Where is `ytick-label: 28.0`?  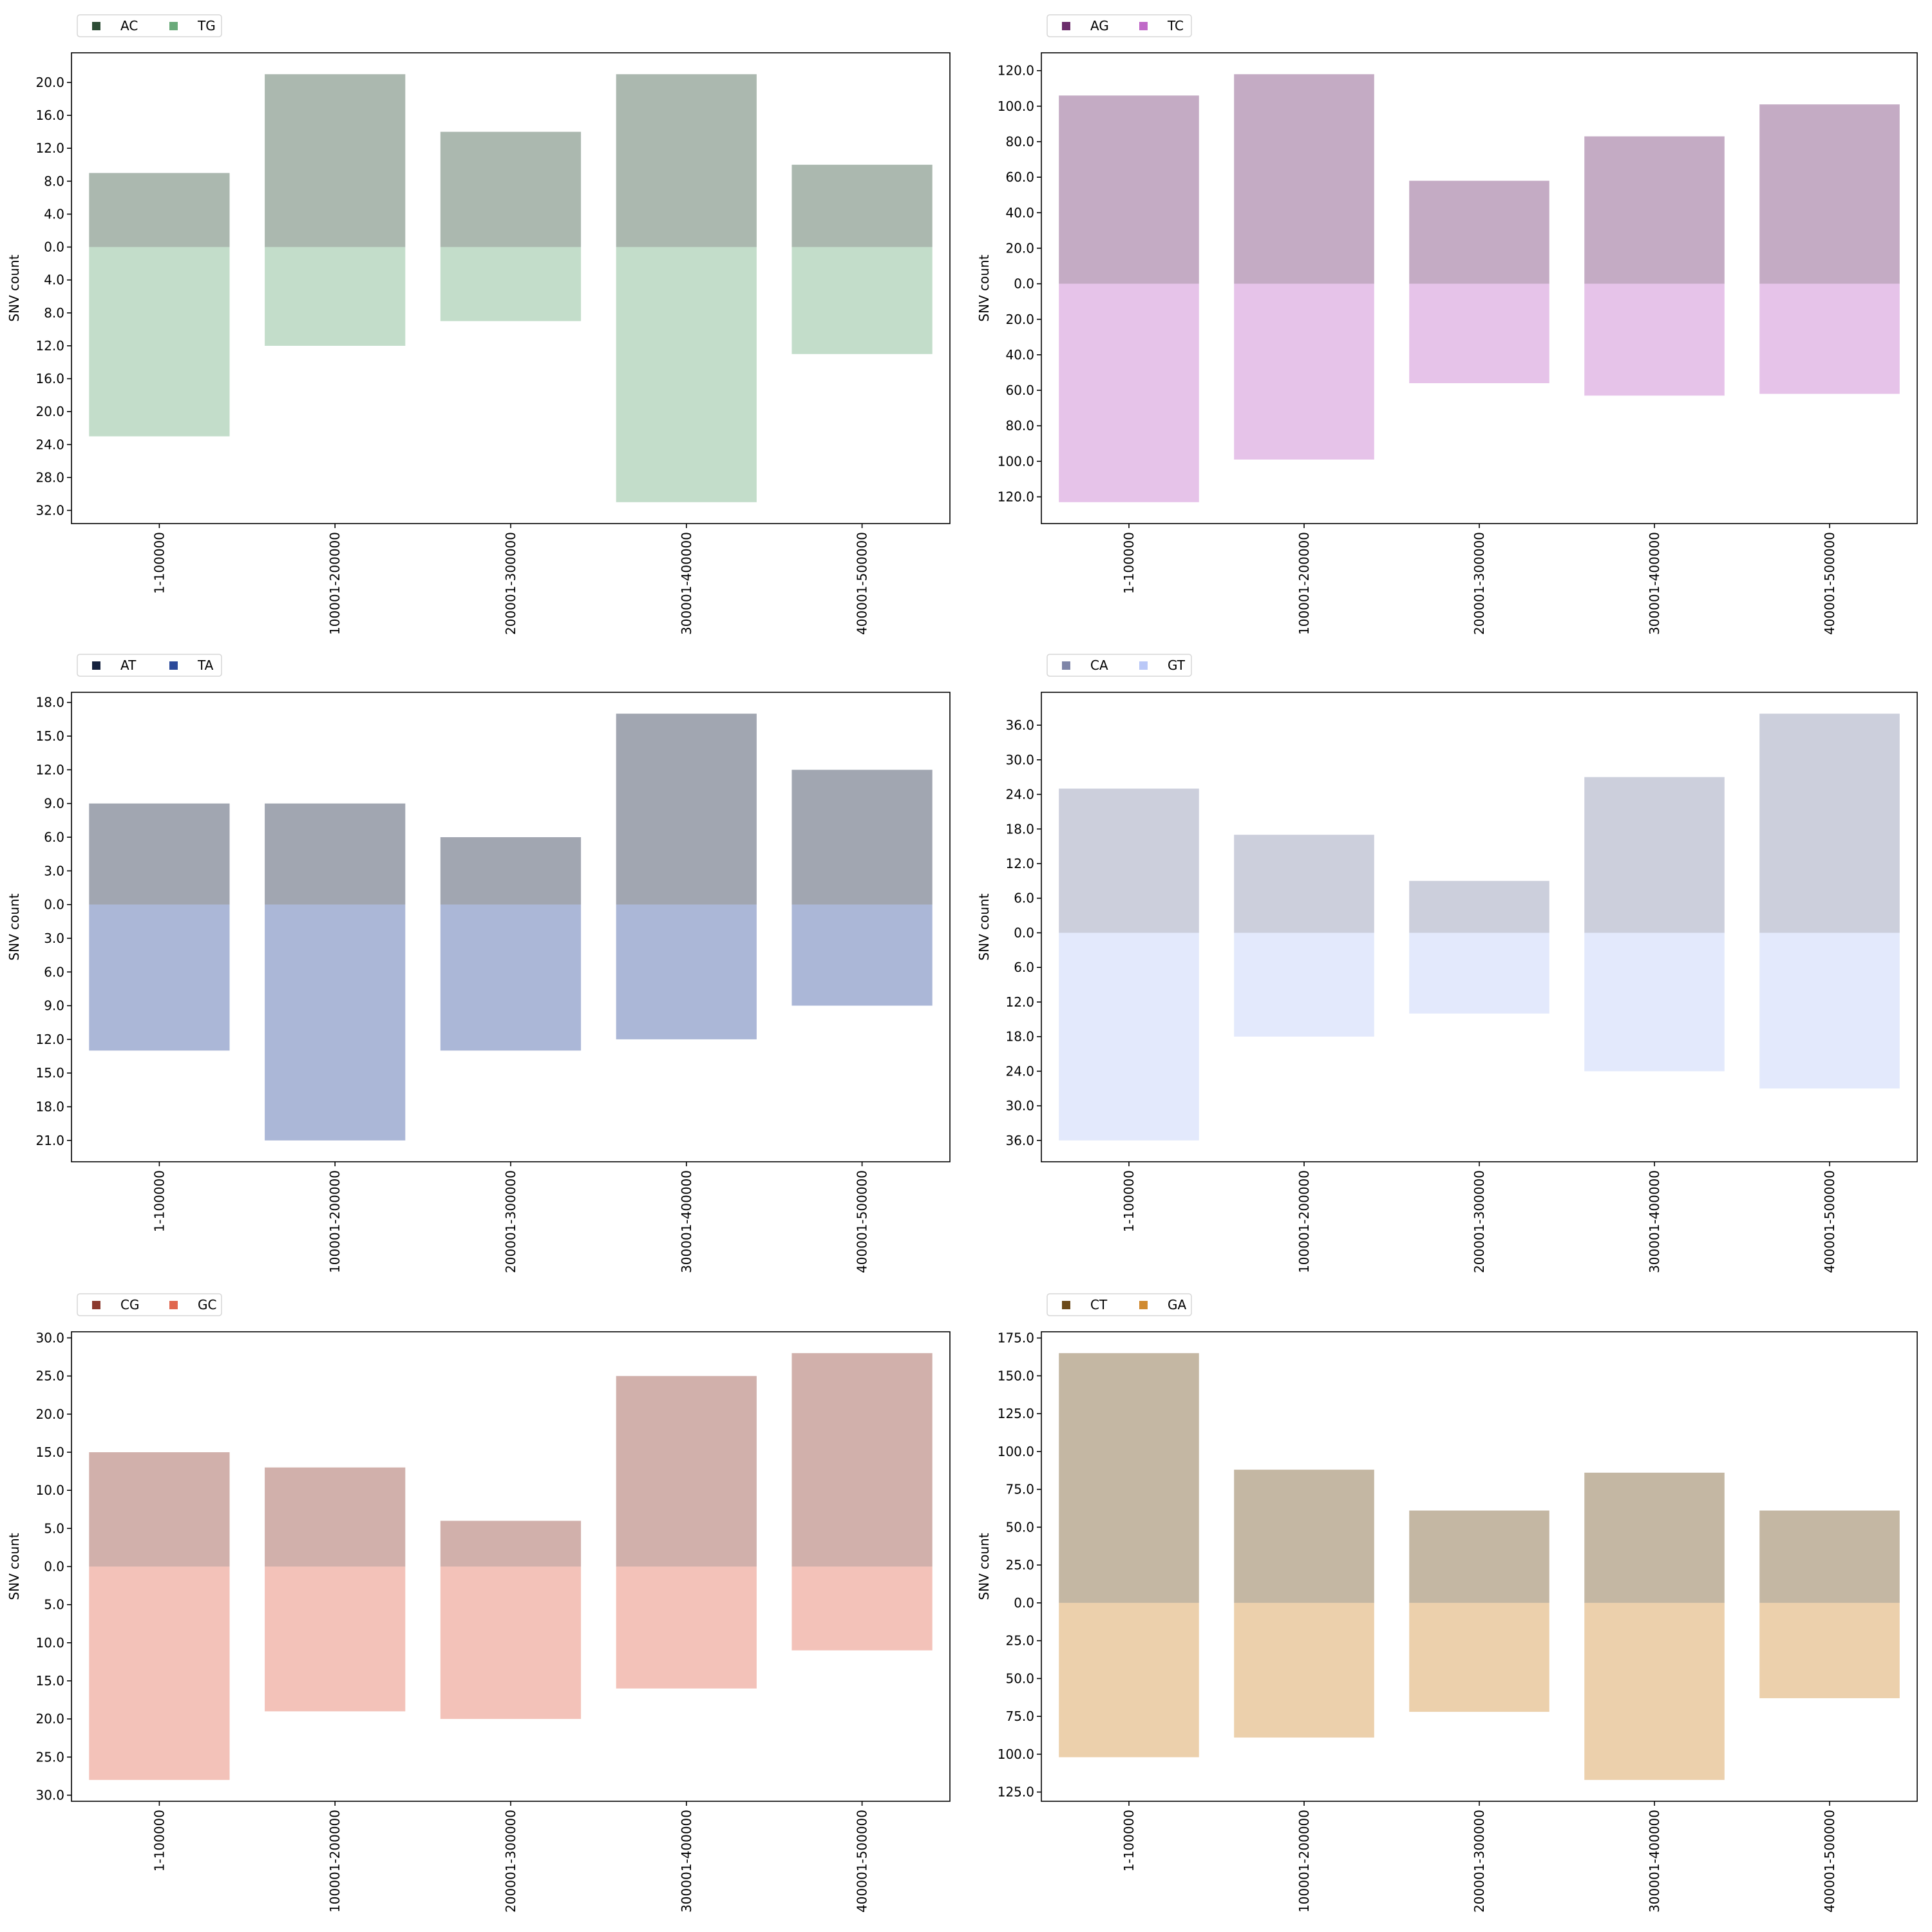 ytick-label: 28.0 is located at coordinates (50, 477).